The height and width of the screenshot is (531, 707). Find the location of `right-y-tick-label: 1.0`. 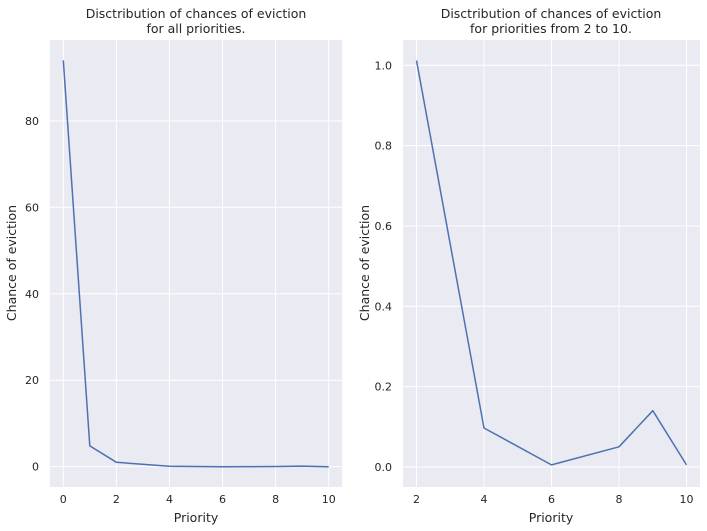

right-y-tick-label: 1.0 is located at coordinates (384, 65).